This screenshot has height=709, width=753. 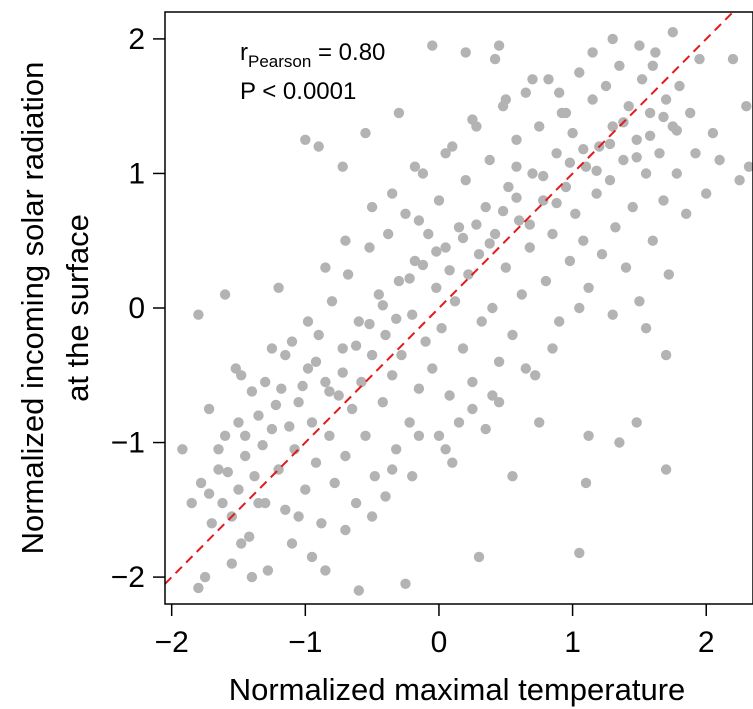 I want to click on x-axis-label: Normalized maximal temperature, so click(x=457, y=689).